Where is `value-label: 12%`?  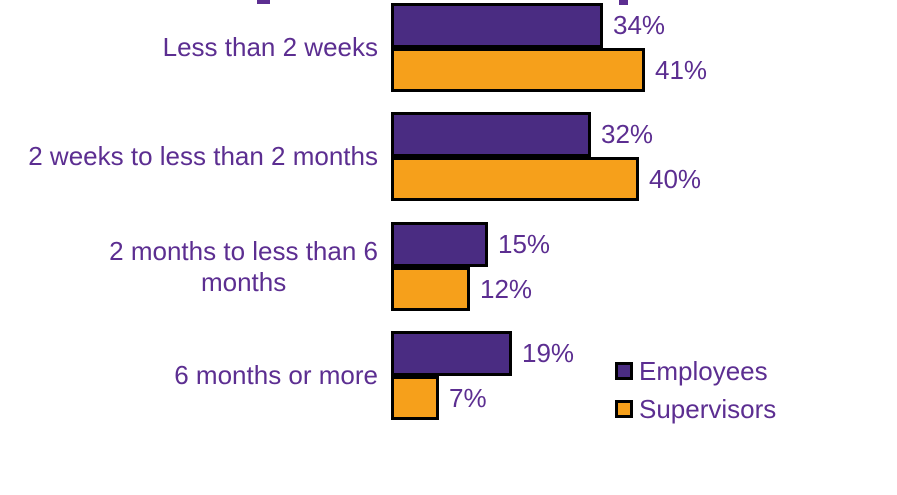 value-label: 12% is located at coordinates (506, 288).